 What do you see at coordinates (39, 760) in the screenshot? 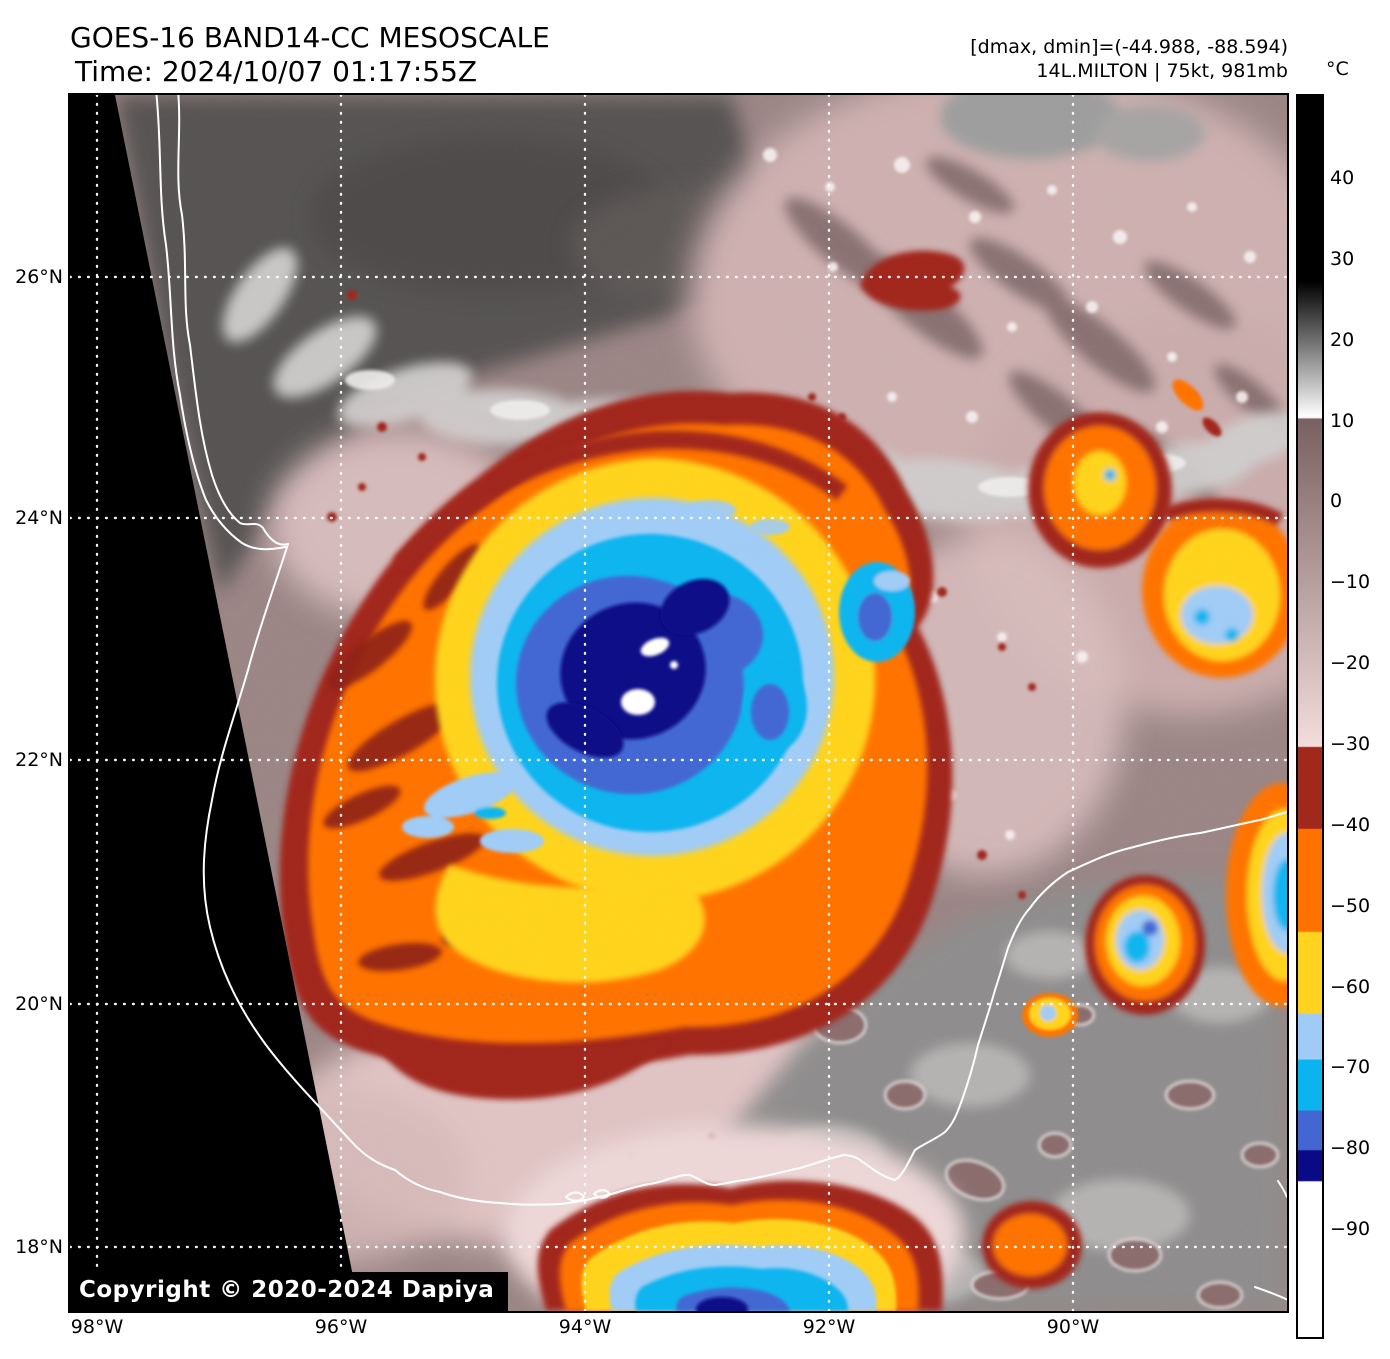
I see `lat-tick-label: 22°N` at bounding box center [39, 760].